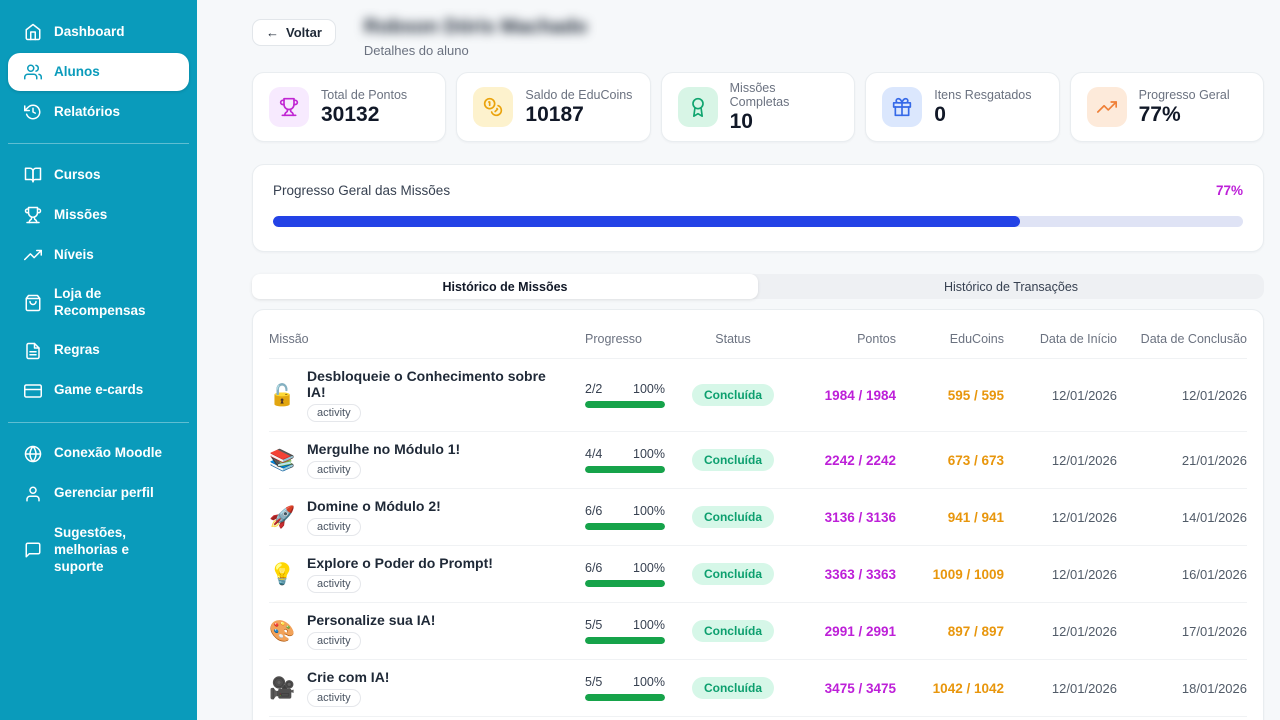 This screenshot has width=1280, height=720. Describe the element at coordinates (384, 449) in the screenshot. I see `mission-title: Mergulhe no Módulo 1!` at that location.